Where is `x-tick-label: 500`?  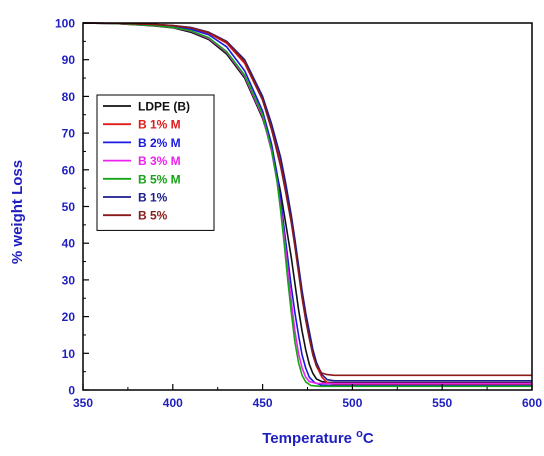 x-tick-label: 500 is located at coordinates (352, 403).